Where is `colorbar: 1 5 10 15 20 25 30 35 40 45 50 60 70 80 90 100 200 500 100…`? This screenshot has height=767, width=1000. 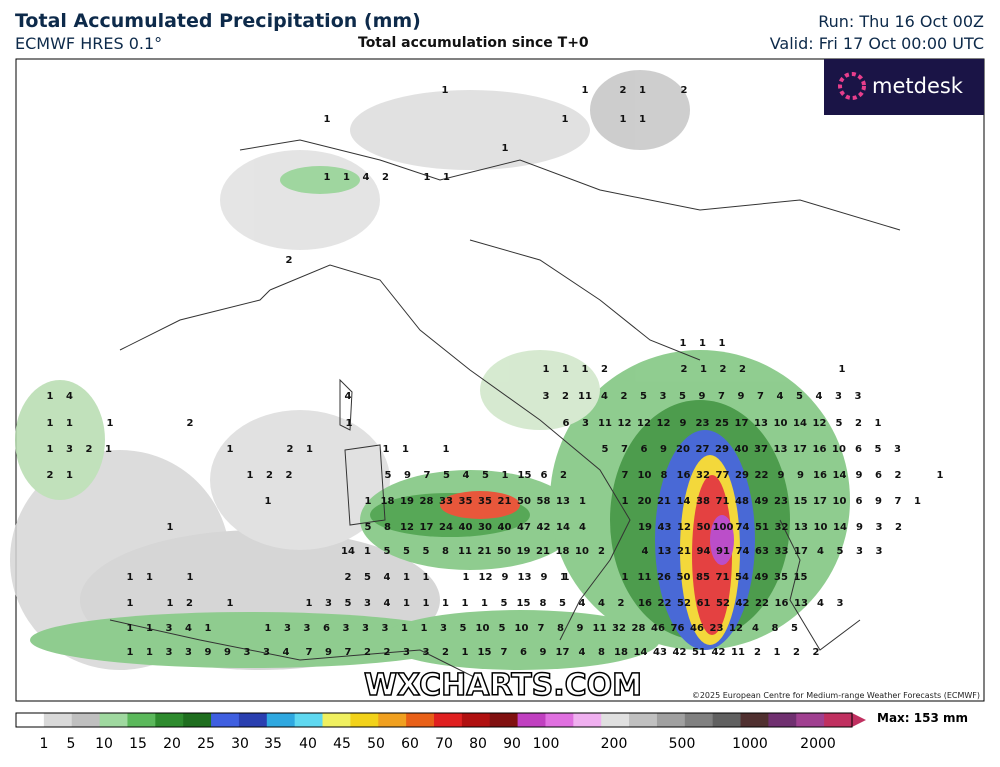 colorbar: 1 5 10 15 20 25 30 35 40 45 50 60 70 80 90 100 200 500 100… is located at coordinates (440, 732).